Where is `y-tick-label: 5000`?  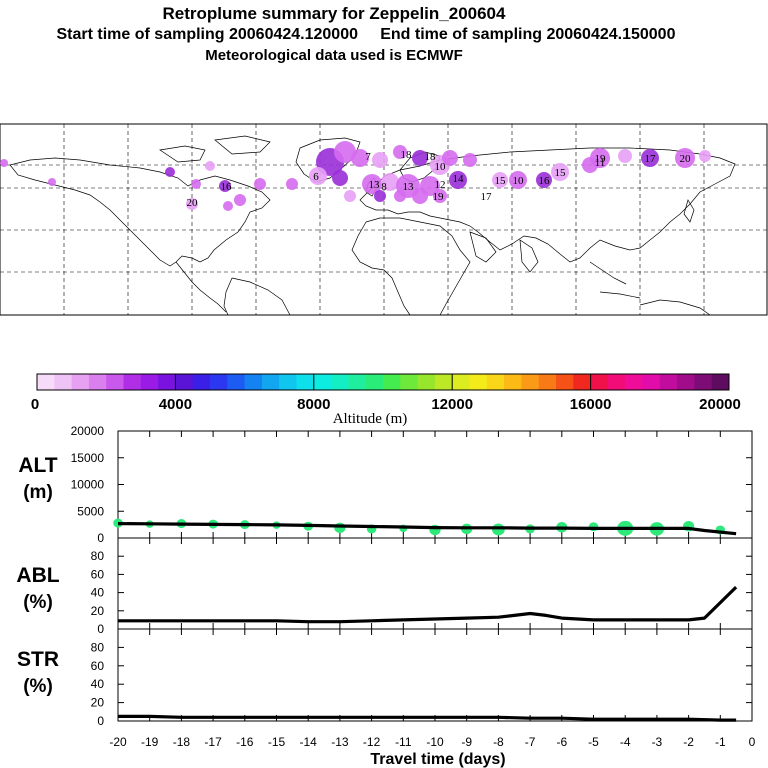
y-tick-label: 5000 is located at coordinates (90, 511).